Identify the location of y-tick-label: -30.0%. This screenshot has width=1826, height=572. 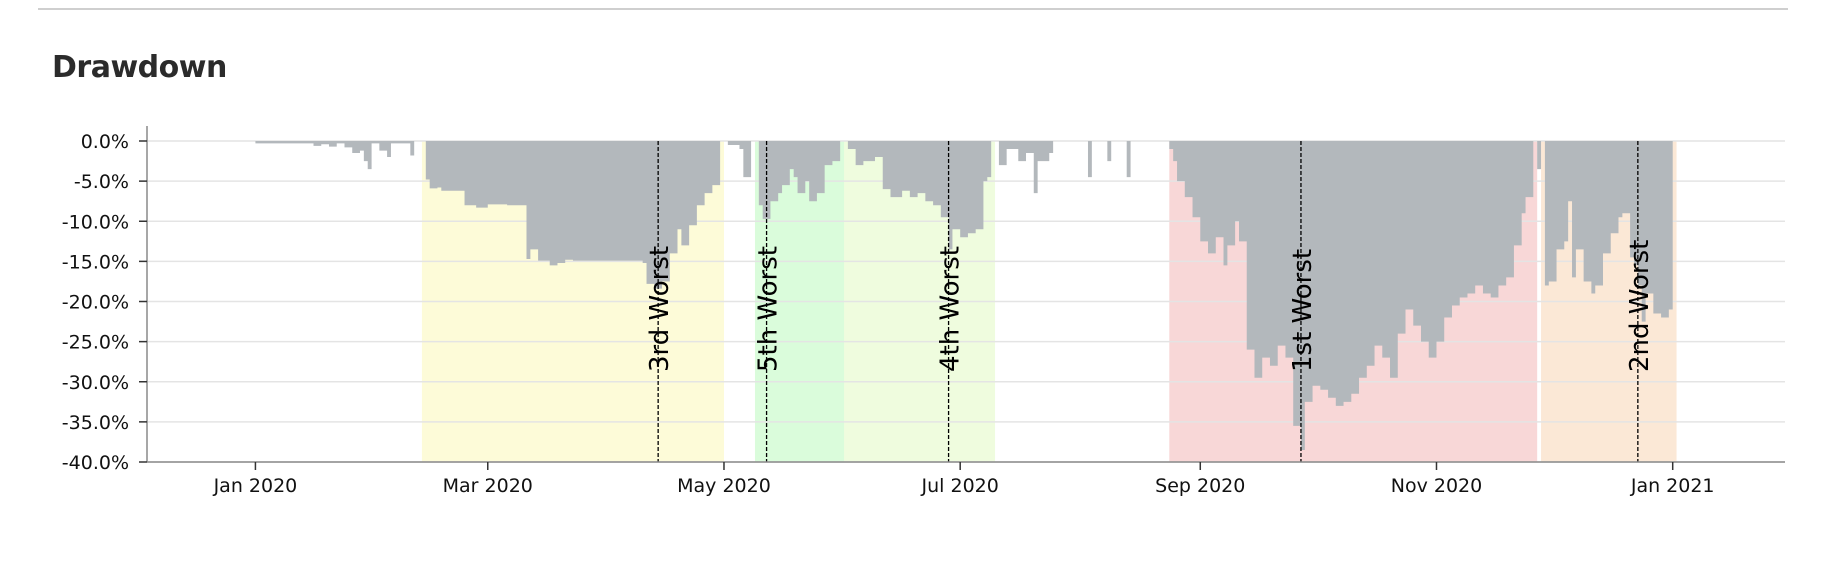
(95, 383).